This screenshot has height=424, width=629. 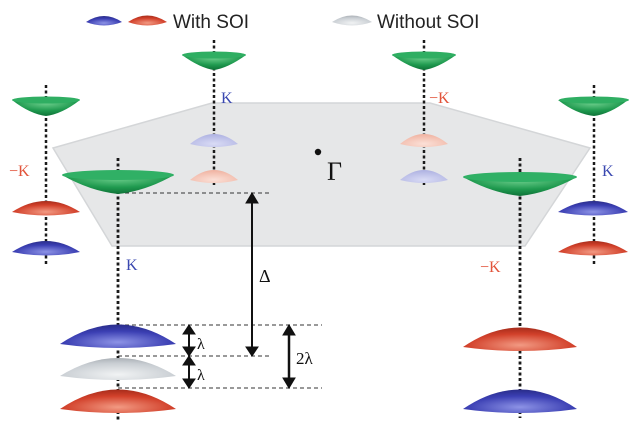 I want to click on gray-lens-icon, so click(x=352, y=20).